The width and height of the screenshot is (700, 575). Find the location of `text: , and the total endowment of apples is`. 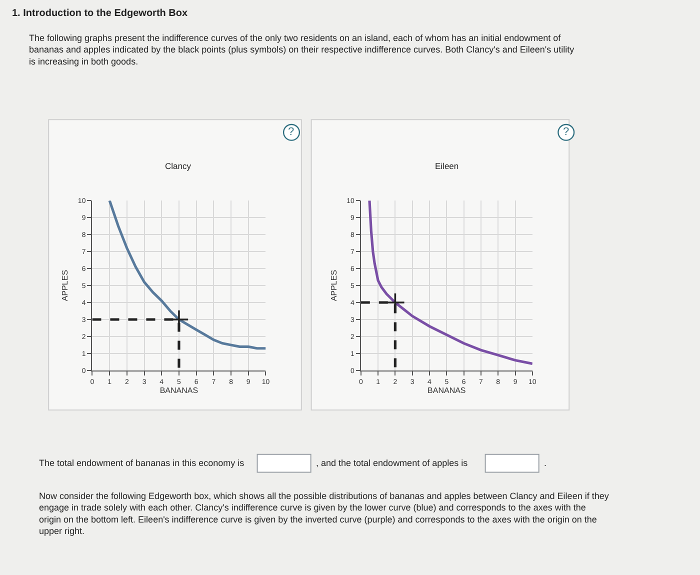

text: , and the total endowment of apples is is located at coordinates (392, 463).